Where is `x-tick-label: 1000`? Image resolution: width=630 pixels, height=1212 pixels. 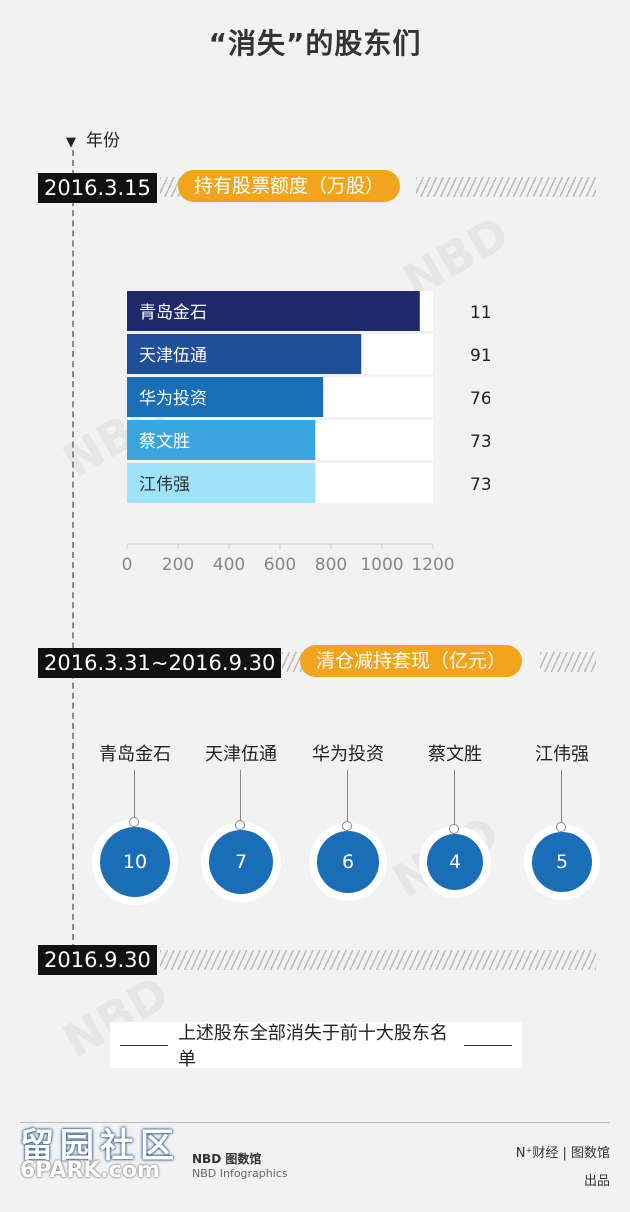 x-tick-label: 1000 is located at coordinates (381, 565).